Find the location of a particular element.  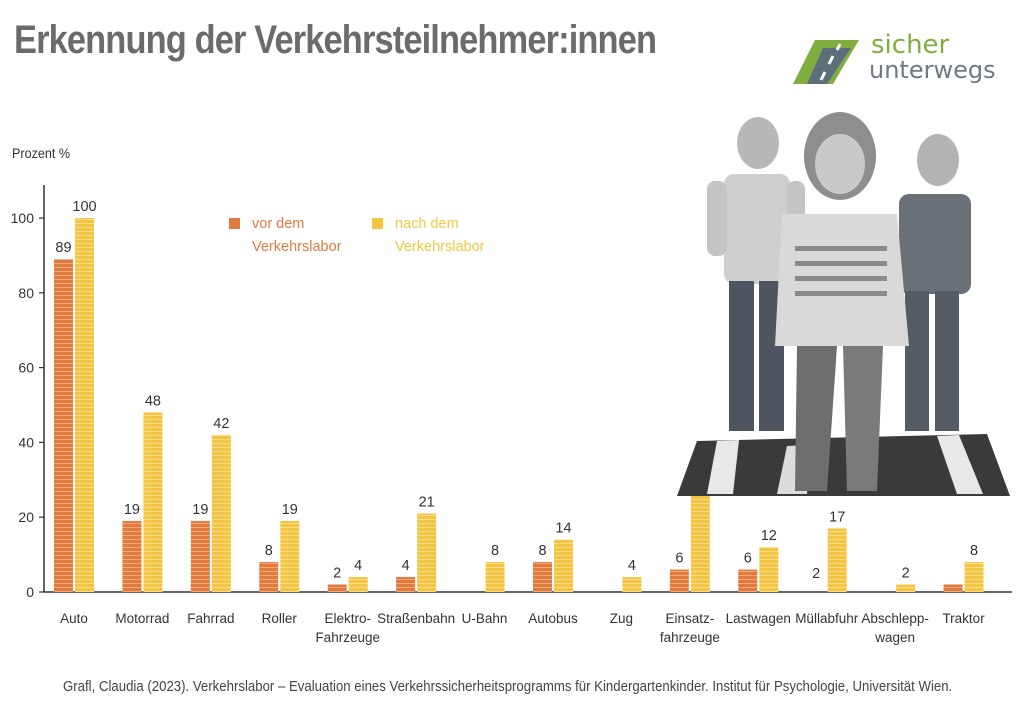

x-tick-label: Straßenbahn is located at coordinates (416, 618).